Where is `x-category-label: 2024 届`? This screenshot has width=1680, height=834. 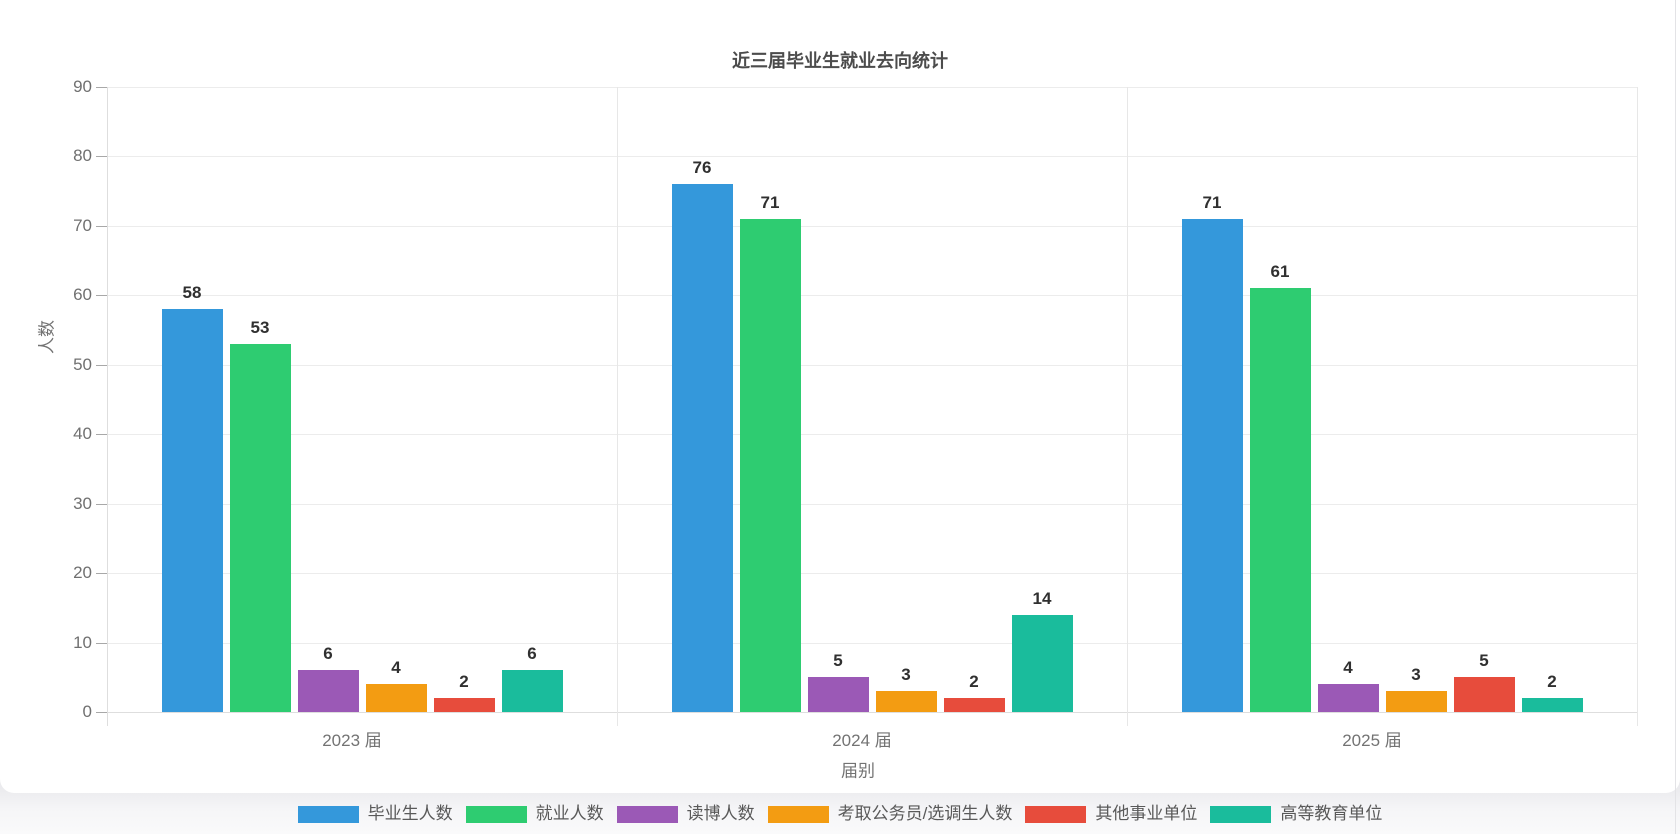
x-category-label: 2024 届 is located at coordinates (862, 740).